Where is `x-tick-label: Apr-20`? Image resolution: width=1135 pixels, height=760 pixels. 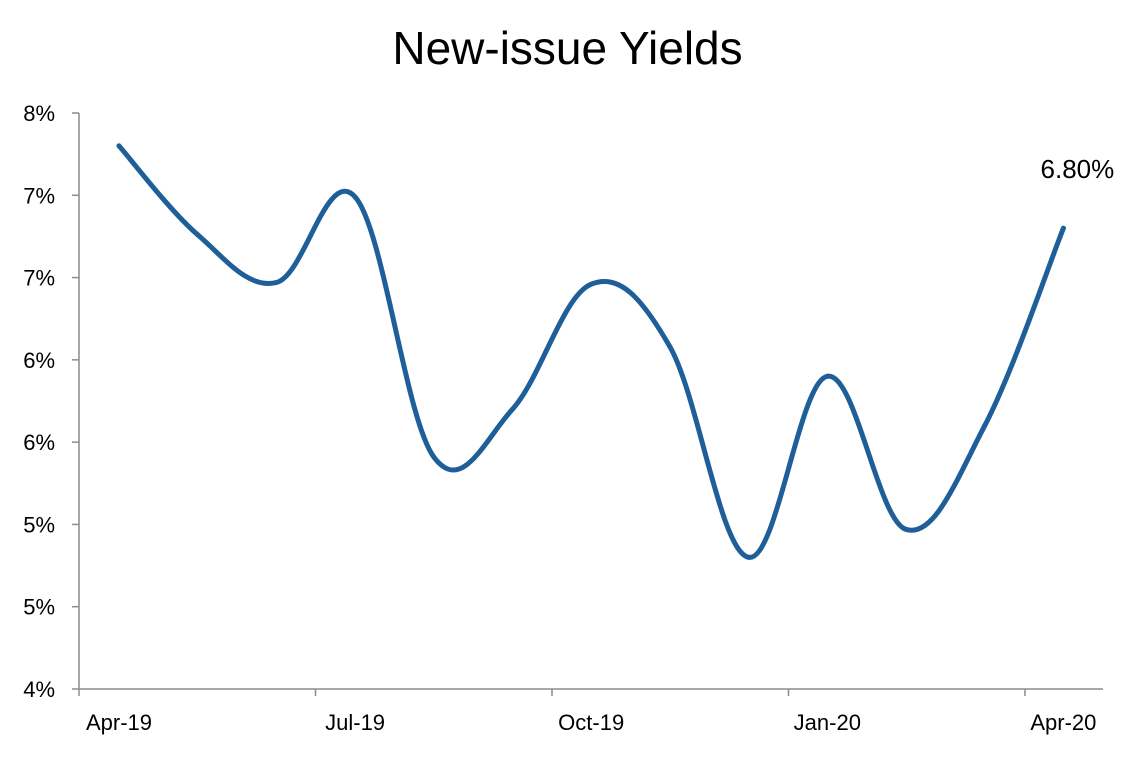
x-tick-label: Apr-20 is located at coordinates (1063, 722).